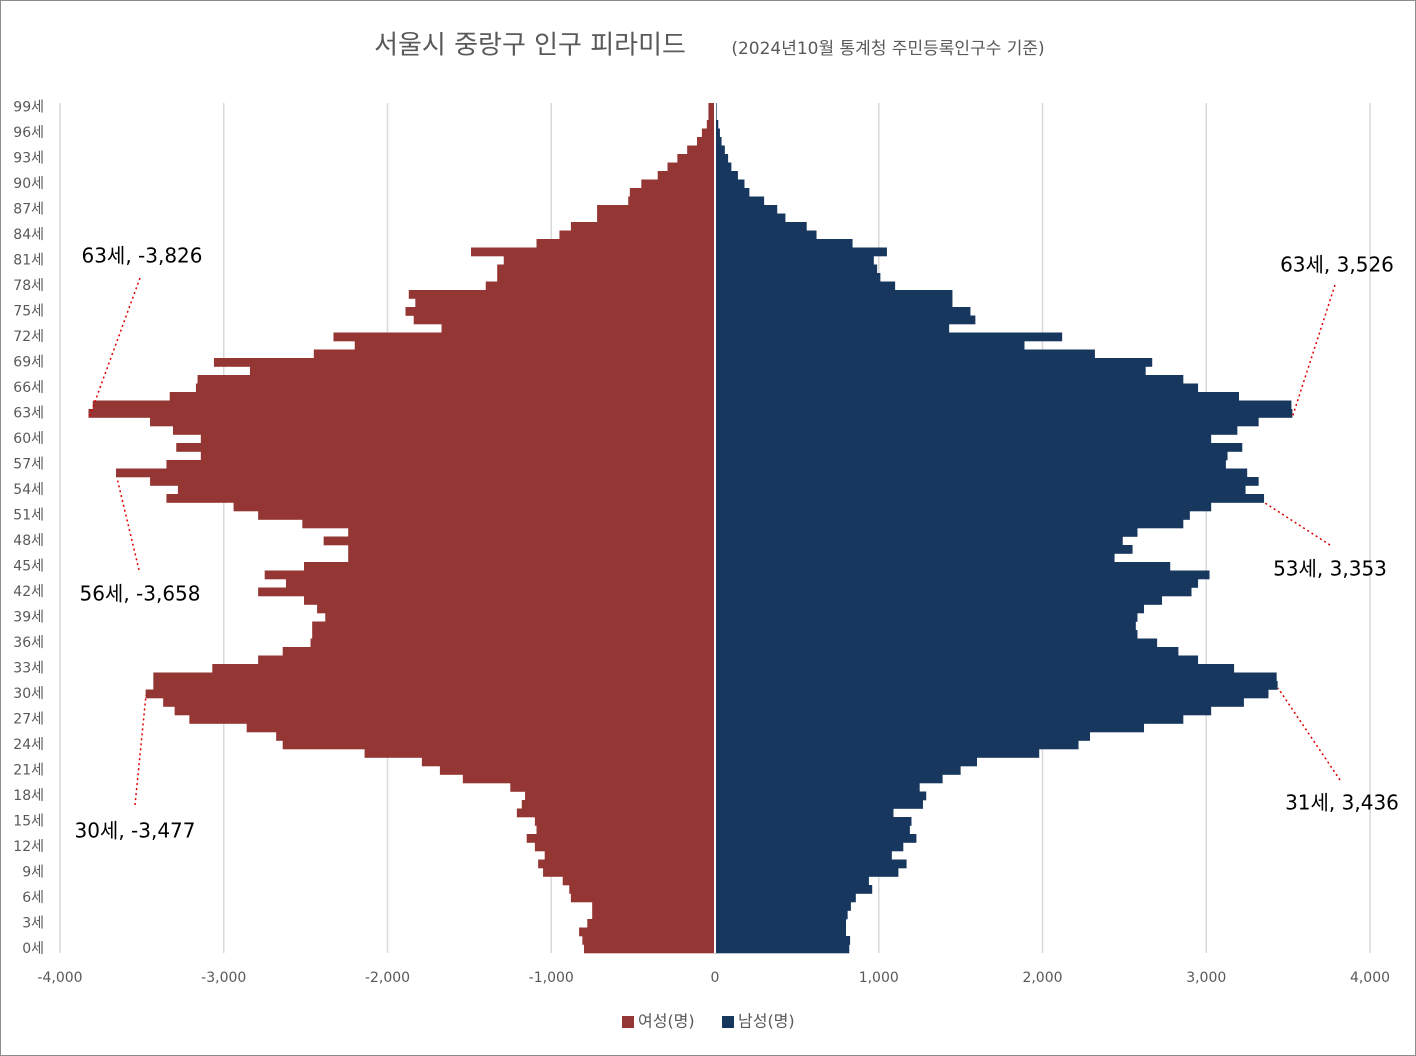 This screenshot has height=1056, width=1416. Describe the element at coordinates (28, 770) in the screenshot. I see `y-tick-label: 21세` at that location.